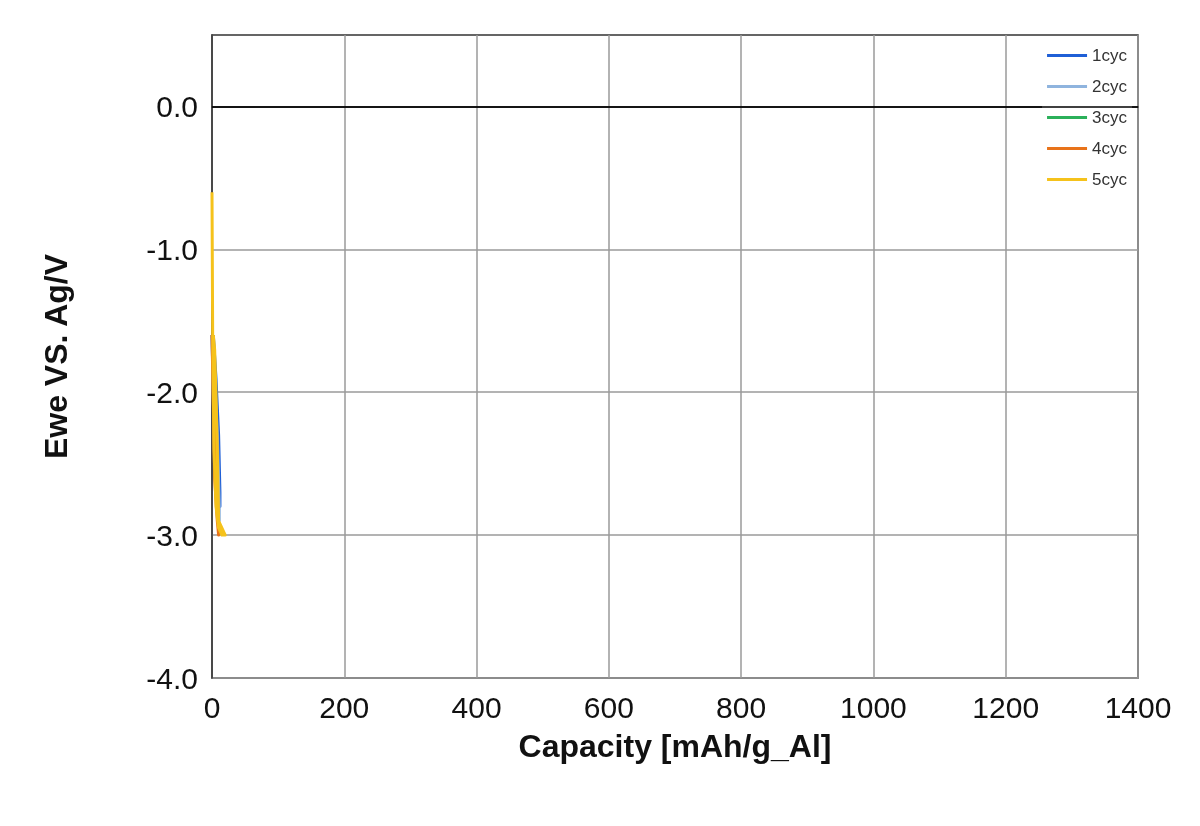  I want to click on x-tick-label: 0, so click(212, 707).